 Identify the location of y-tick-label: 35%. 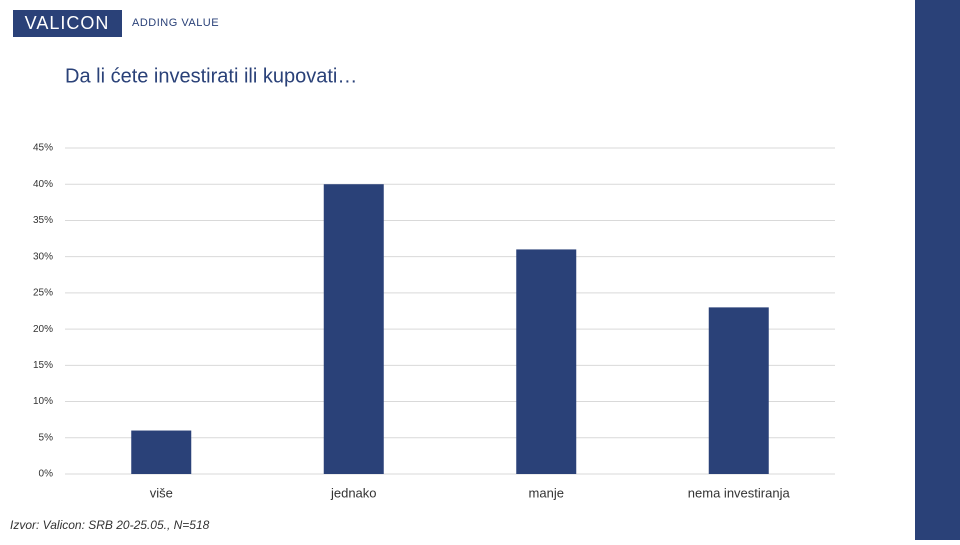
(43, 220).